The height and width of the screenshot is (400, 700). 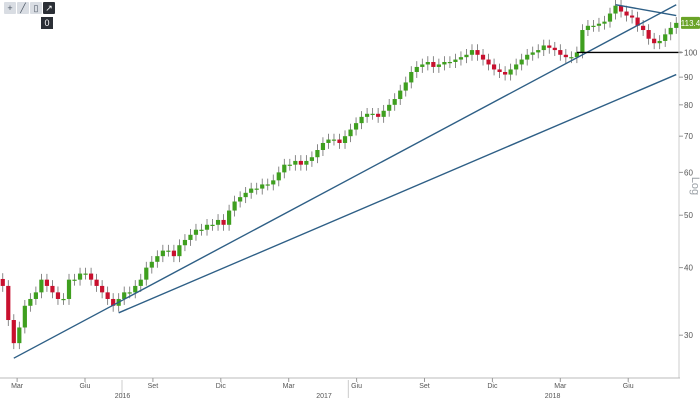 I want to click on trend-tool-button: ↗, so click(x=49, y=8).